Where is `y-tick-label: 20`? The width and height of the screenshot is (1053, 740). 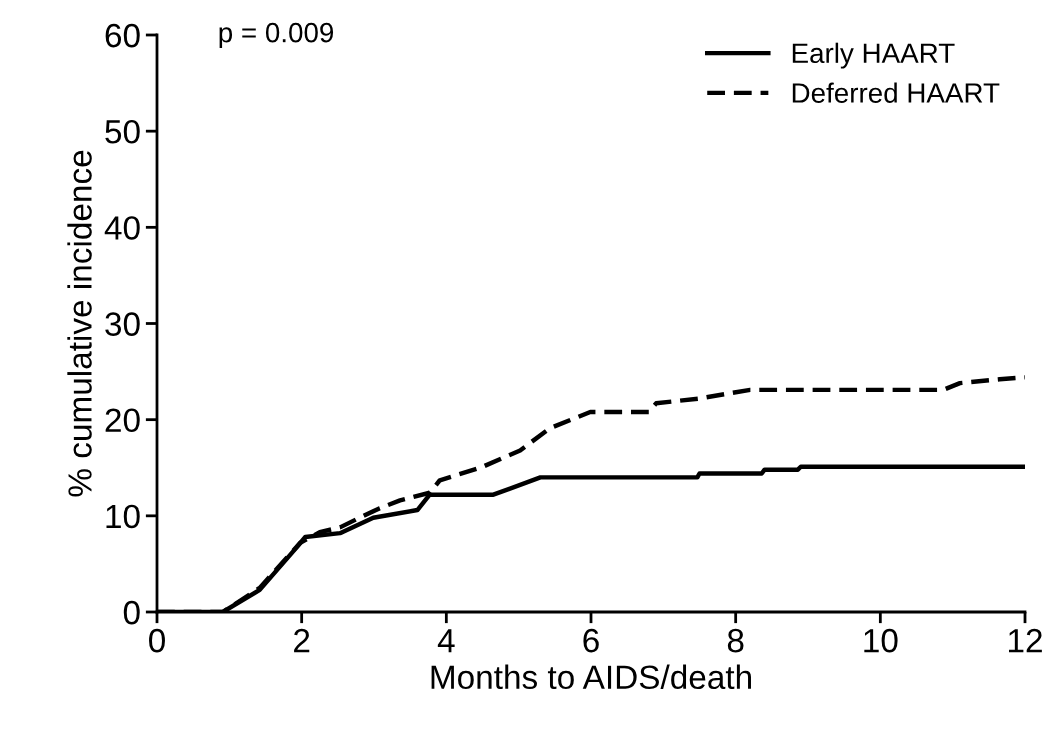
y-tick-label: 20 is located at coordinates (122, 420).